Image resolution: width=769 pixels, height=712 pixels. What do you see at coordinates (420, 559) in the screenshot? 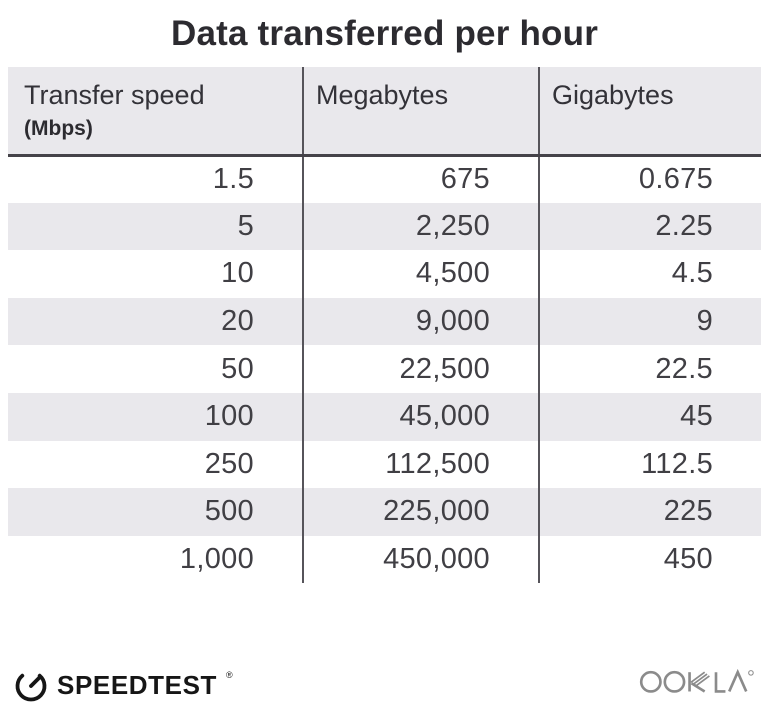
I see `cell-megabytes: 450,000` at bounding box center [420, 559].